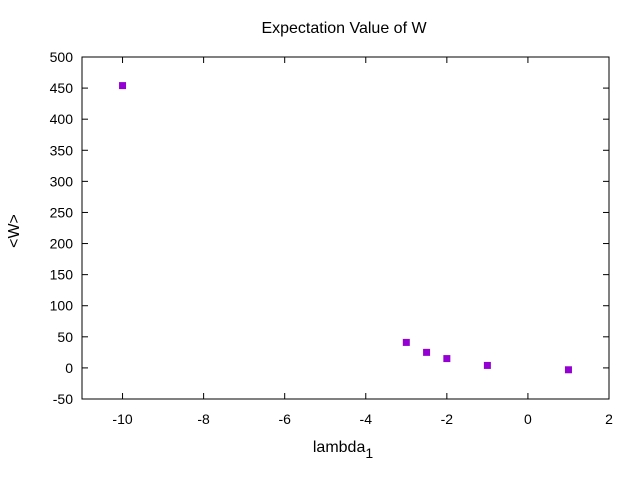 The height and width of the screenshot is (485, 640). What do you see at coordinates (69, 368) in the screenshot?
I see `y-tick-label: 0` at bounding box center [69, 368].